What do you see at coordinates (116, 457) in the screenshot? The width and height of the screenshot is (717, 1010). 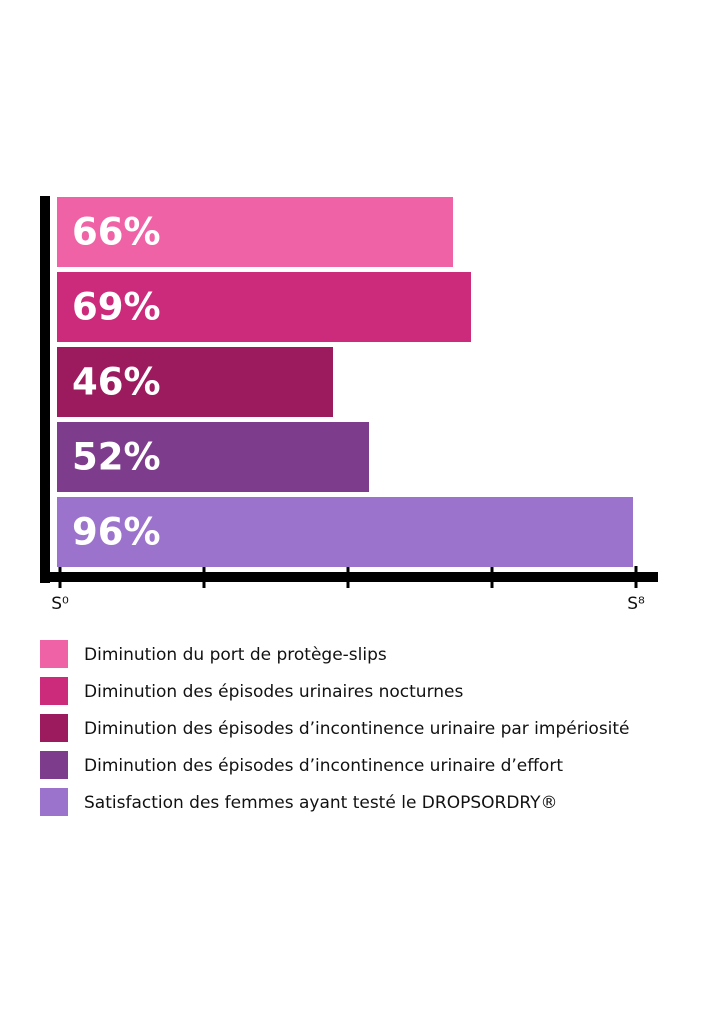 I see `value-label: 52%` at bounding box center [116, 457].